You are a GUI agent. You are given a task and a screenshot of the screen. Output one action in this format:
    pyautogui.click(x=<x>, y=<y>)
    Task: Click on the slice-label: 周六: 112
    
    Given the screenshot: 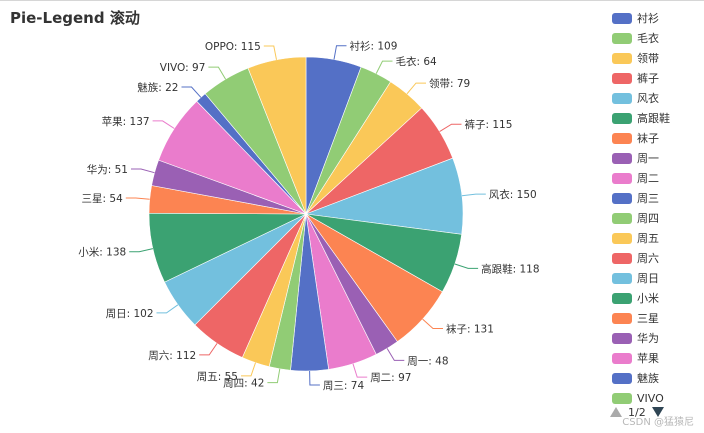 What is the action you would take?
    pyautogui.click(x=172, y=356)
    